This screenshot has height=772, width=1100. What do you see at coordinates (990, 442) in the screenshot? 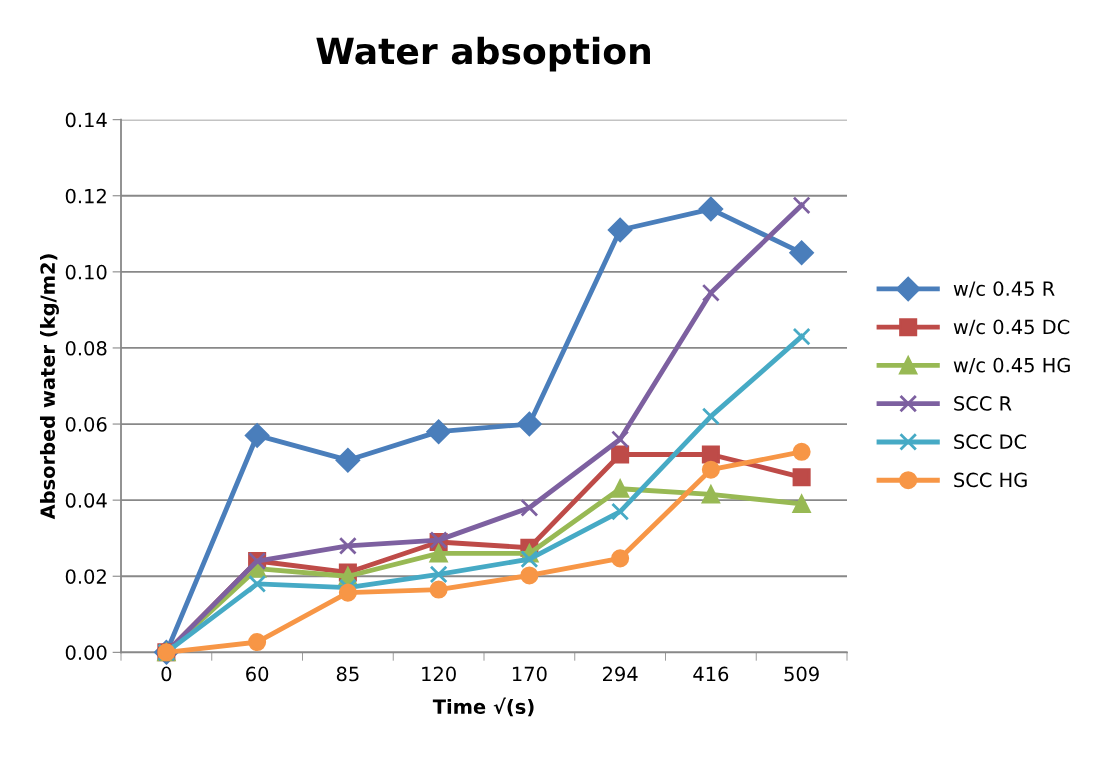
I see `legend-label: SCC DC` at bounding box center [990, 442].